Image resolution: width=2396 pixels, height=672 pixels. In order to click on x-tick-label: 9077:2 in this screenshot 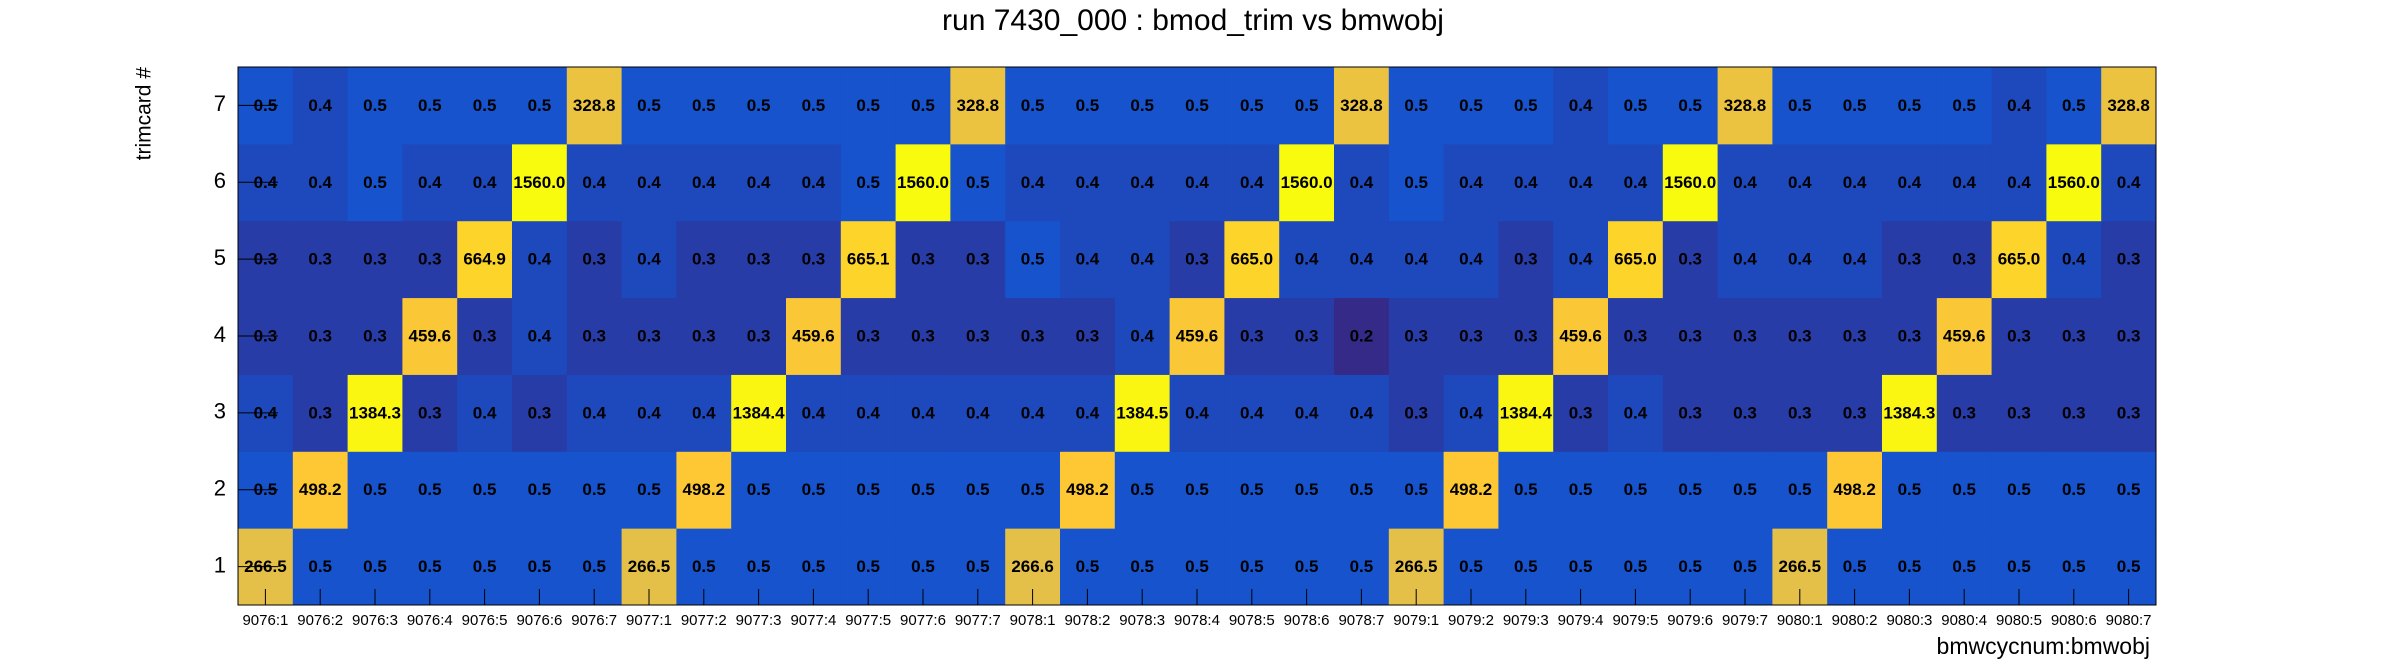, I will do `click(704, 620)`.